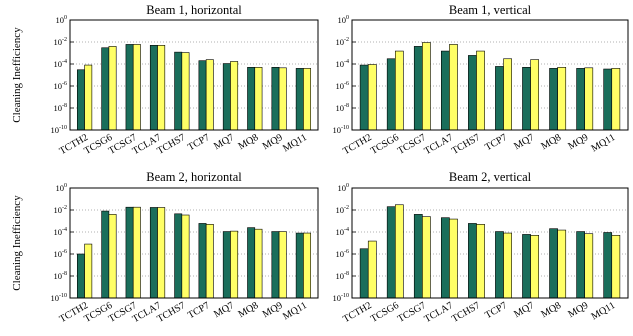  Describe the element at coordinates (490, 177) in the screenshot. I see `chart-title: Beam 2, vertical` at that location.